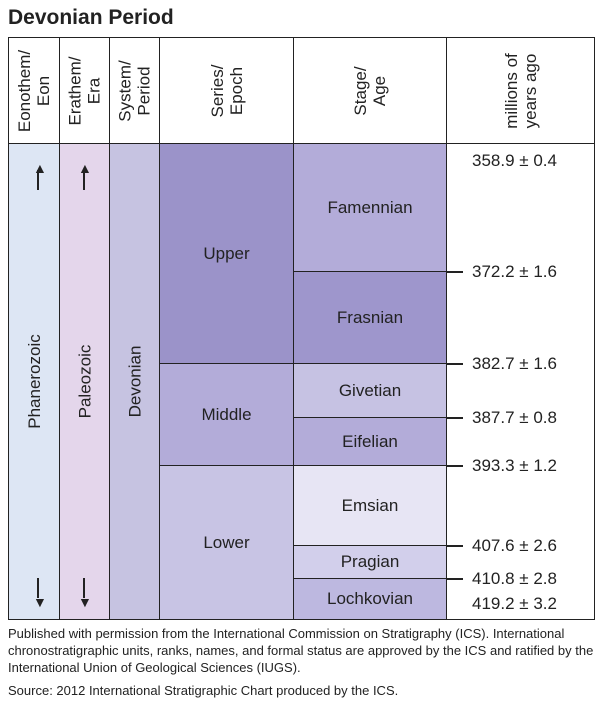 Image resolution: width=600 pixels, height=709 pixels. What do you see at coordinates (514, 603) in the screenshot?
I see `age-value: 419.2 ± 3.2` at bounding box center [514, 603].